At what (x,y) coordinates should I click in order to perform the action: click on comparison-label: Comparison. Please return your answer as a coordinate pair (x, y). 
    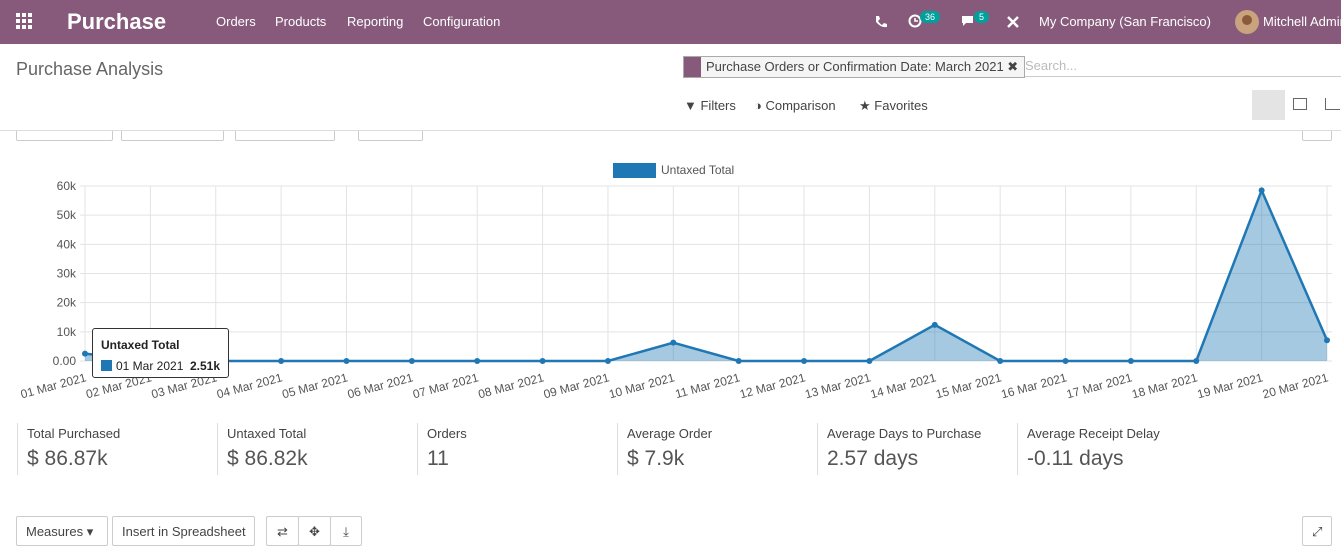
    Looking at the image, I should click on (800, 105).